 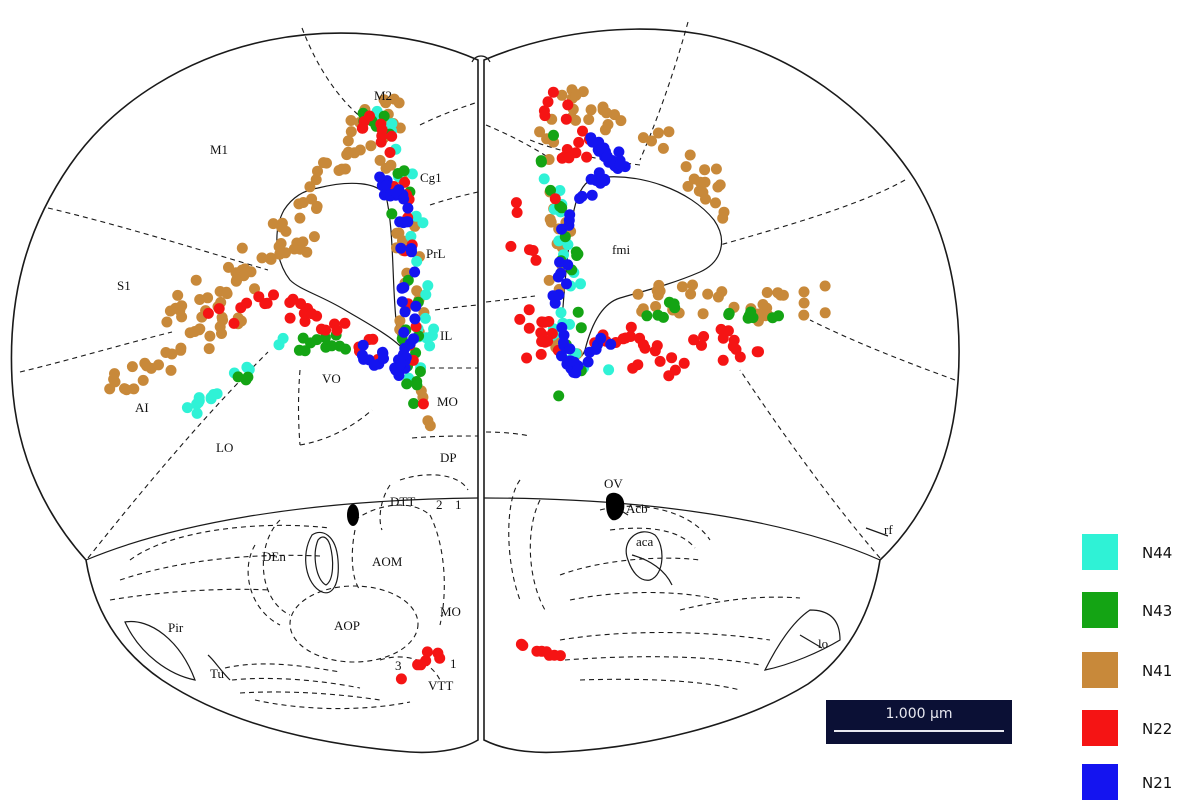 I want to click on label-fmi: fmi, so click(x=621, y=249).